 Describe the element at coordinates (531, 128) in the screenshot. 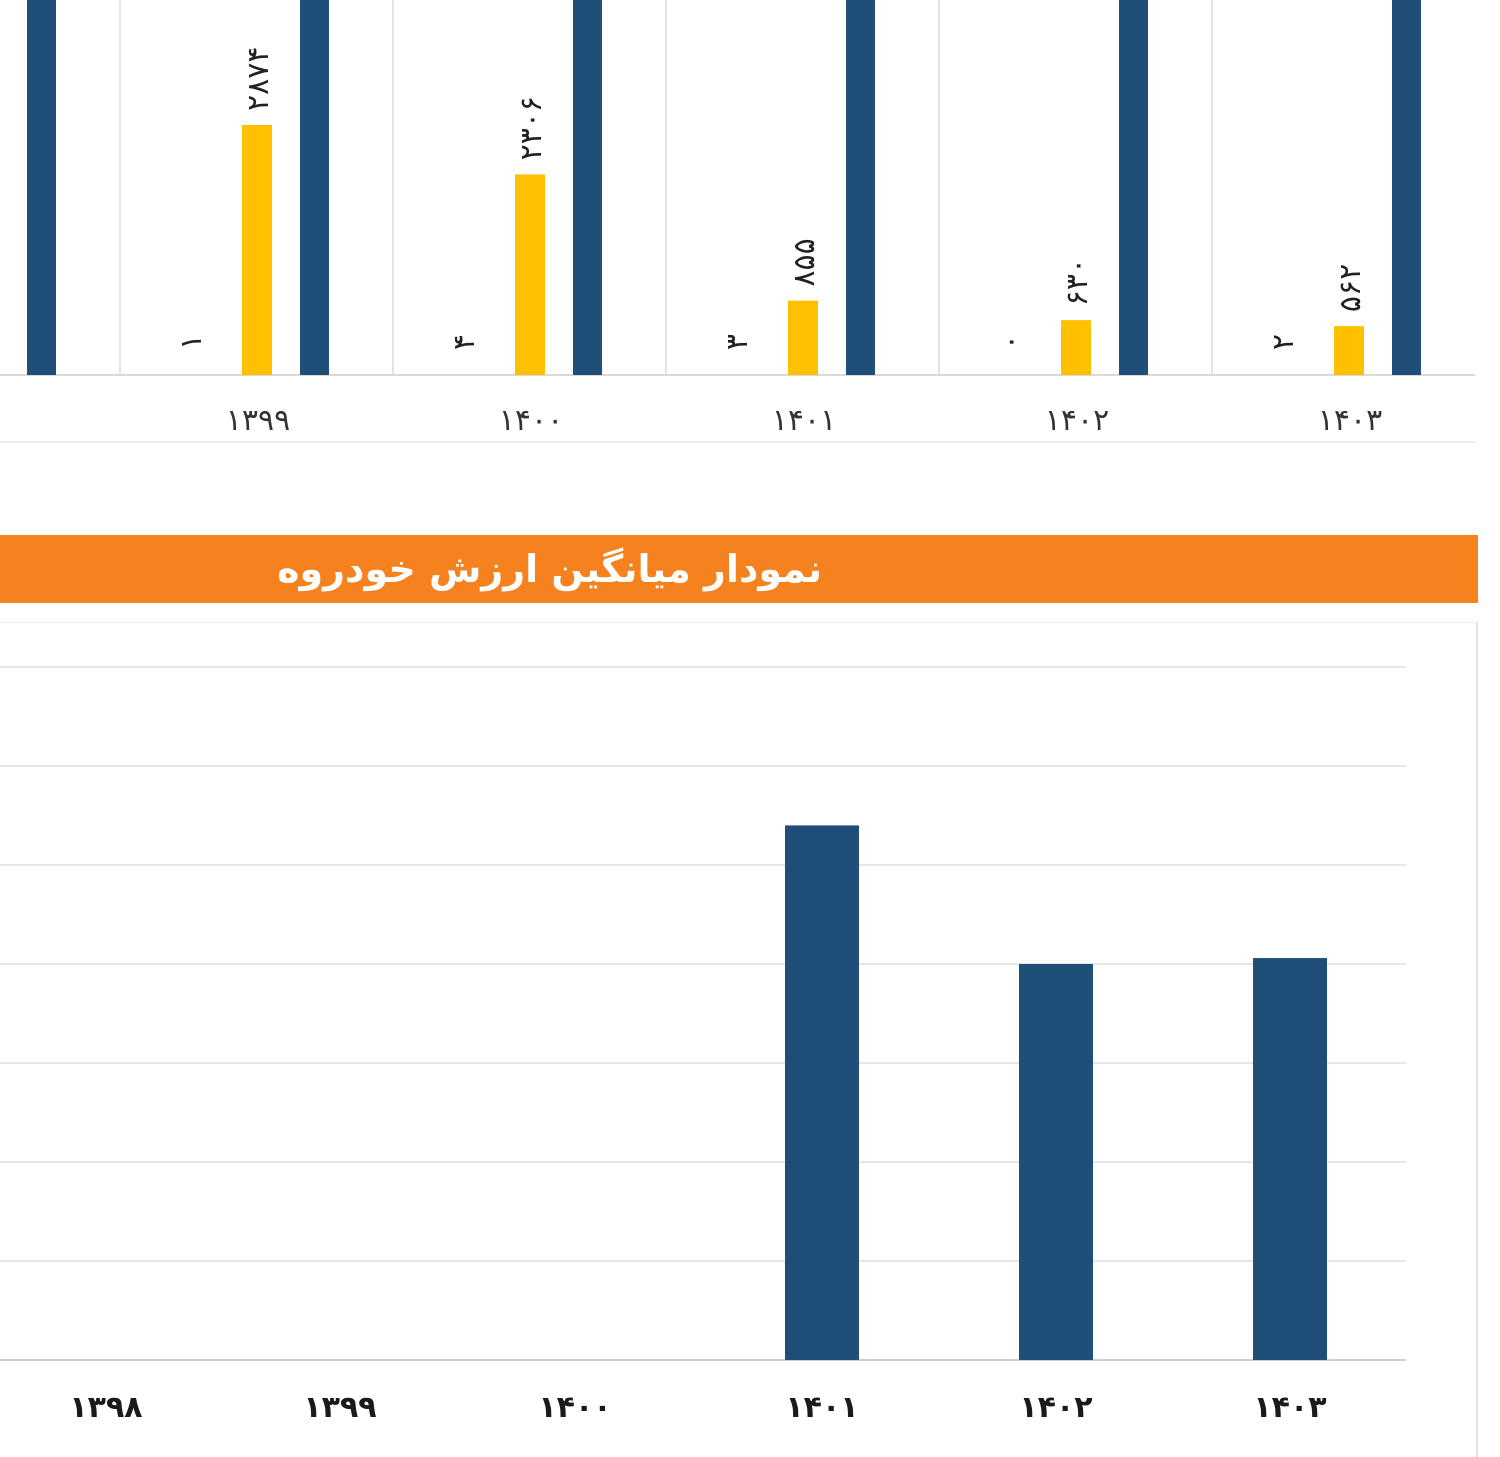

I see `data-label-series-2: ۲۳۰۶` at that location.